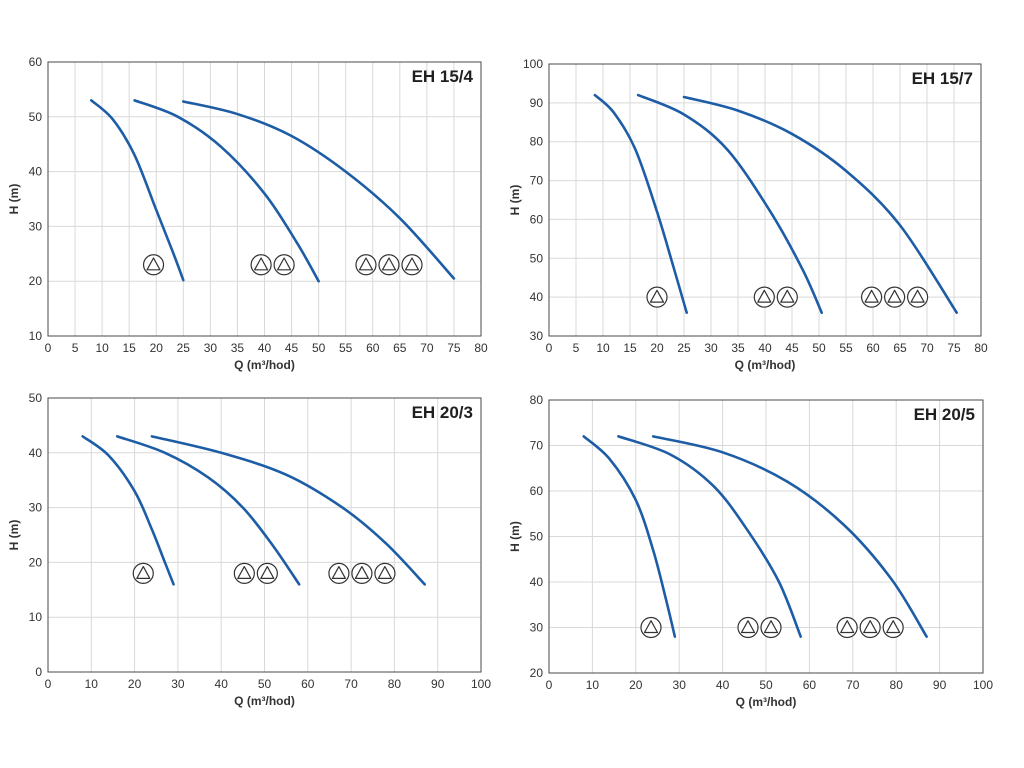  What do you see at coordinates (900, 348) in the screenshot?
I see `x-tick-label: 65` at bounding box center [900, 348].